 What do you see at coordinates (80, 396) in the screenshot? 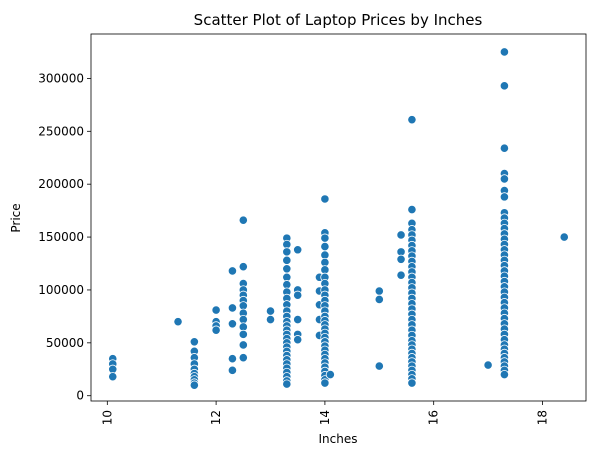
I see `y-tick-label: 0` at bounding box center [80, 396].